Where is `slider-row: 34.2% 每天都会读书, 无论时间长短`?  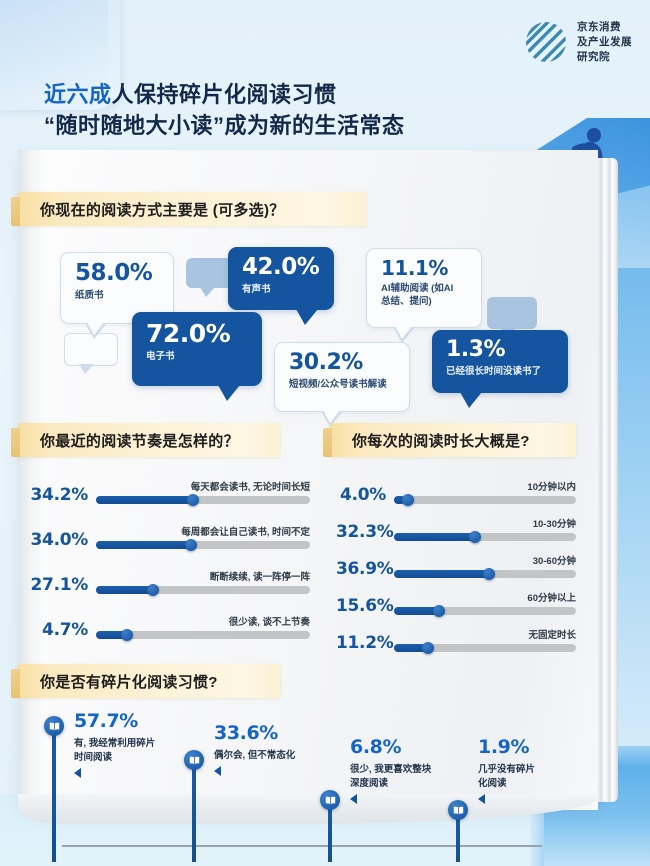 slider-row: 34.2% 每天都会读书, 无论时间长短 is located at coordinates (174, 490).